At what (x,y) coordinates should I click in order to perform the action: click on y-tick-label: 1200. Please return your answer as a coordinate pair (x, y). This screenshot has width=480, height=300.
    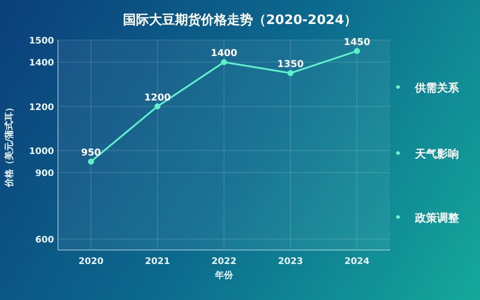
    Looking at the image, I should click on (41, 107).